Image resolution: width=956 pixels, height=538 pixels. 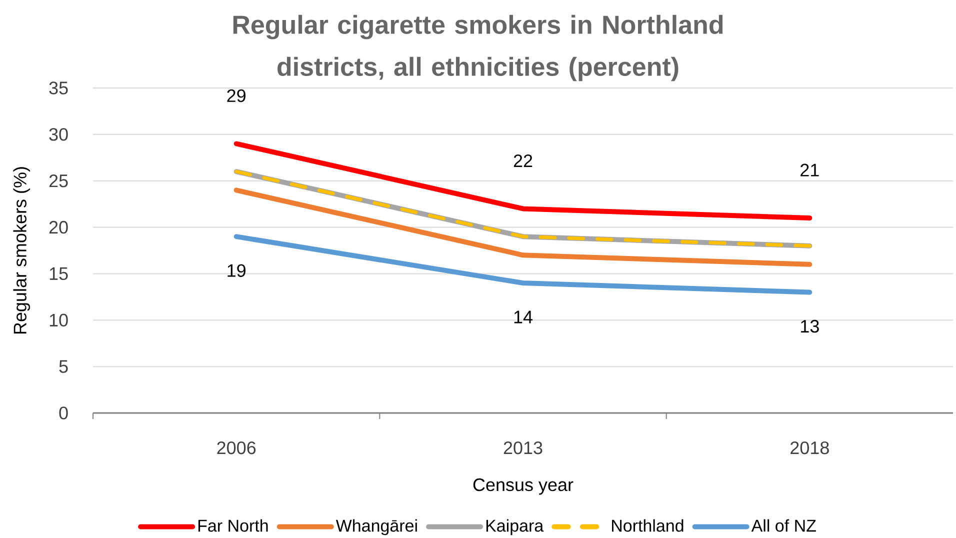 What do you see at coordinates (810, 326) in the screenshot?
I see `data-label: 13` at bounding box center [810, 326].